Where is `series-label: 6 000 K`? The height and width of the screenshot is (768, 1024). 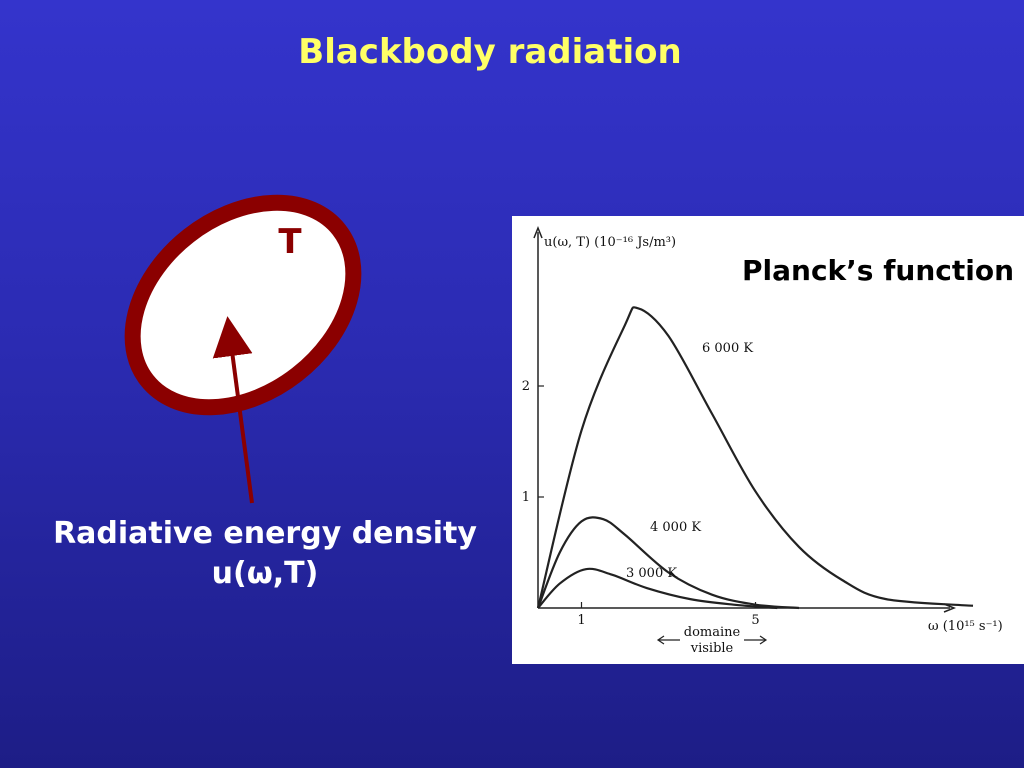
series-label: 6 000 K is located at coordinates (727, 348).